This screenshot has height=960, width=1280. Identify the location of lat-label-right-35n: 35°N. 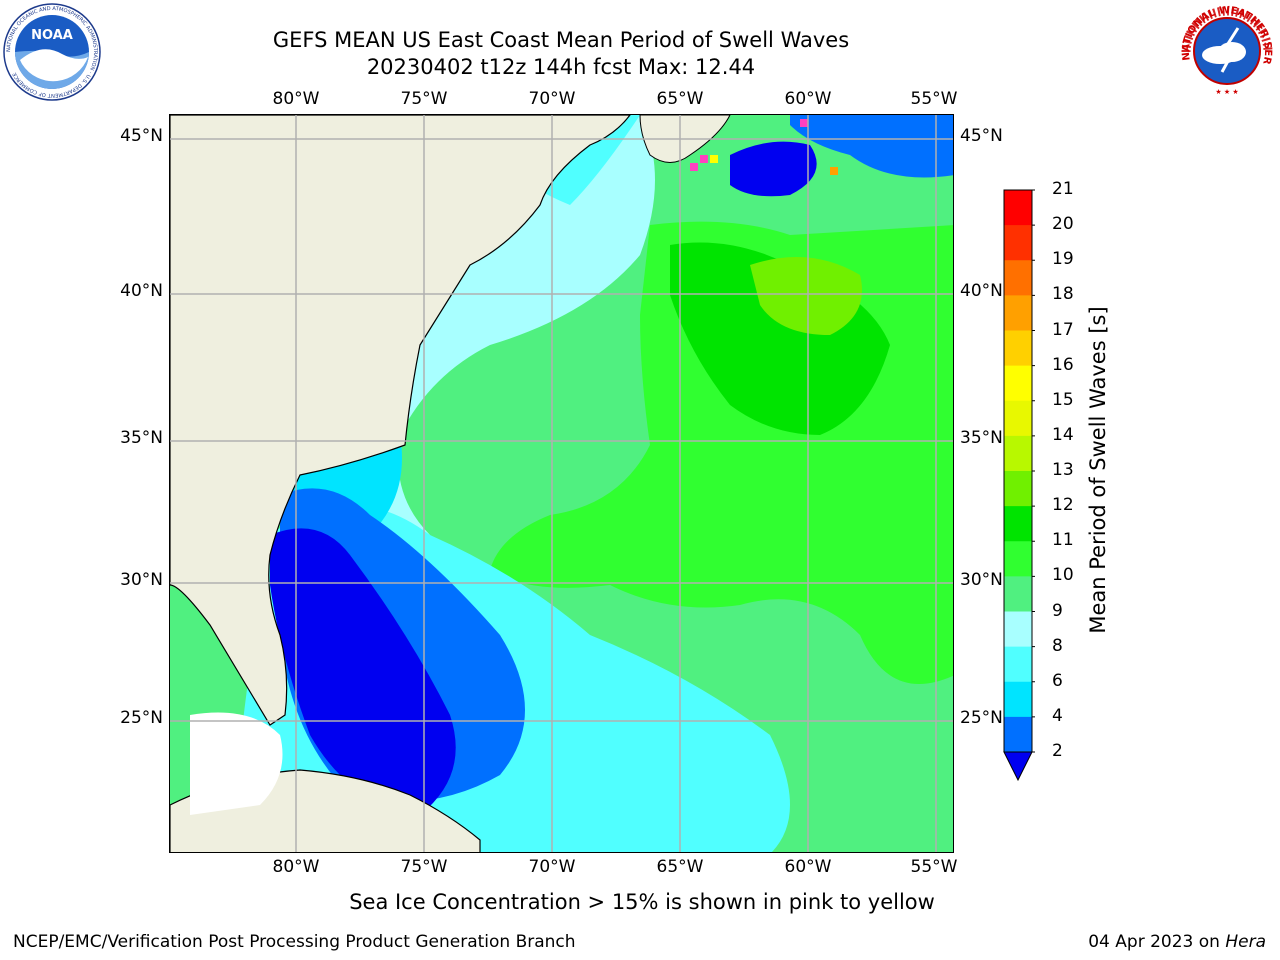
(981, 438).